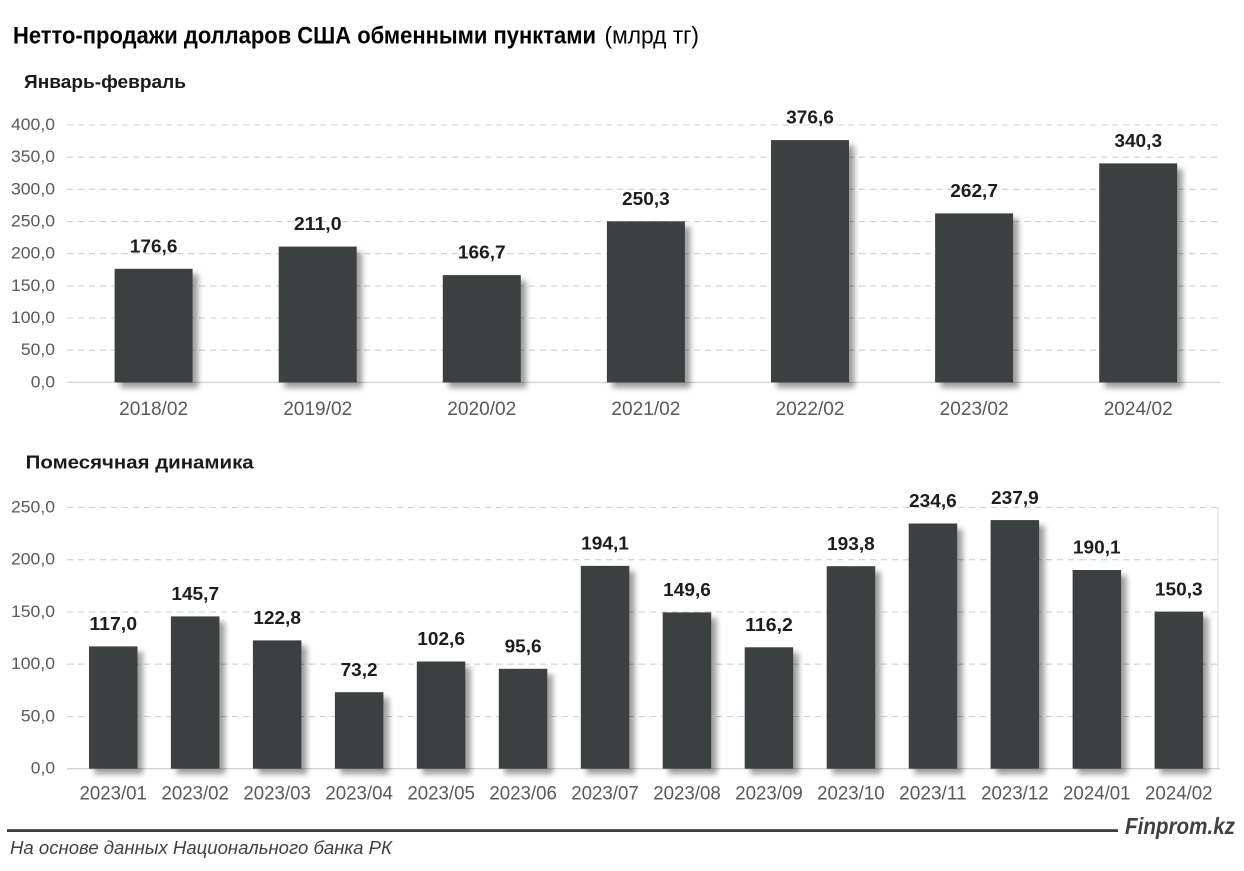 This screenshot has height=871, width=1244. Describe the element at coordinates (769, 625) in the screenshot. I see `svg-text: 116,2` at that location.